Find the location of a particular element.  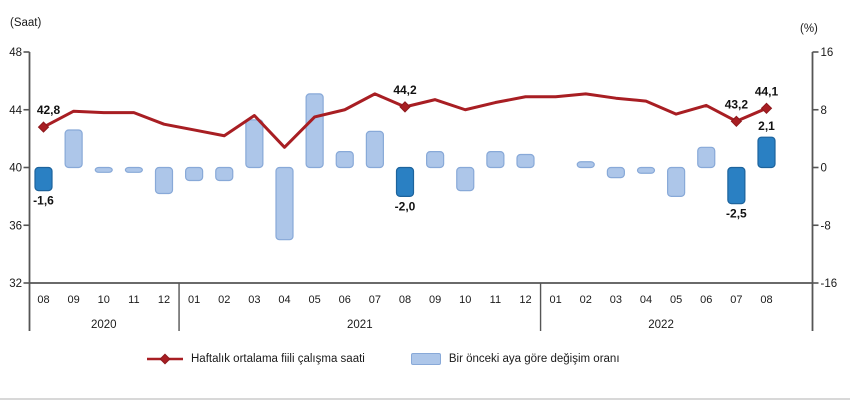

bar-value-label: -2,5 is located at coordinates (736, 214).